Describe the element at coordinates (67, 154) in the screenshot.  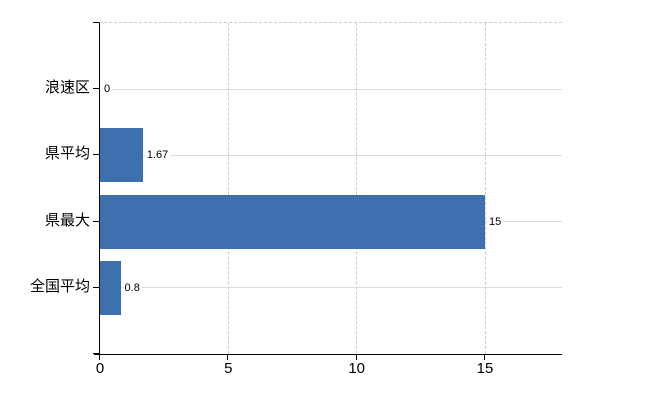
I see `category-label: 県平均` at that location.